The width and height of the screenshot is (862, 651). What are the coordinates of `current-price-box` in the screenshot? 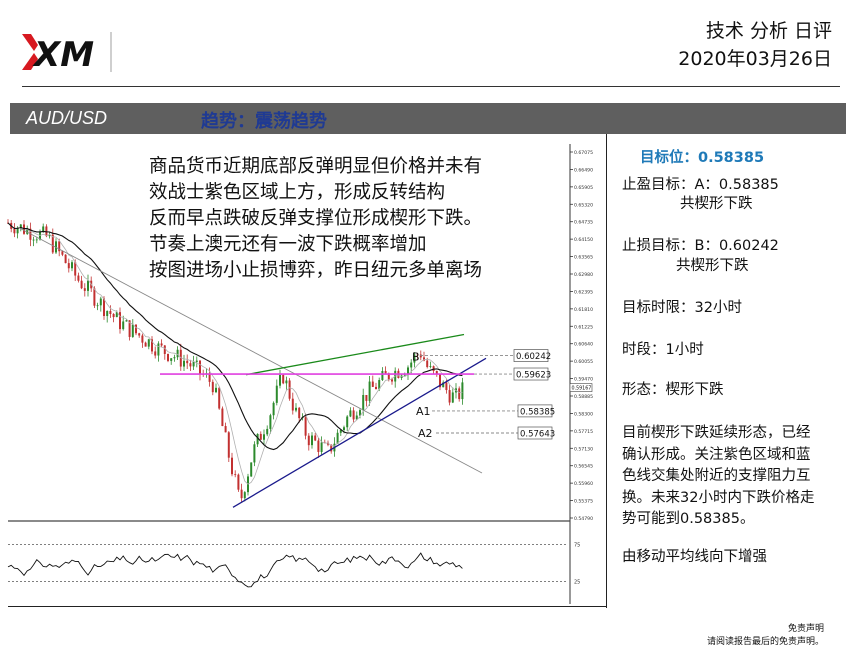 It's located at (581, 387).